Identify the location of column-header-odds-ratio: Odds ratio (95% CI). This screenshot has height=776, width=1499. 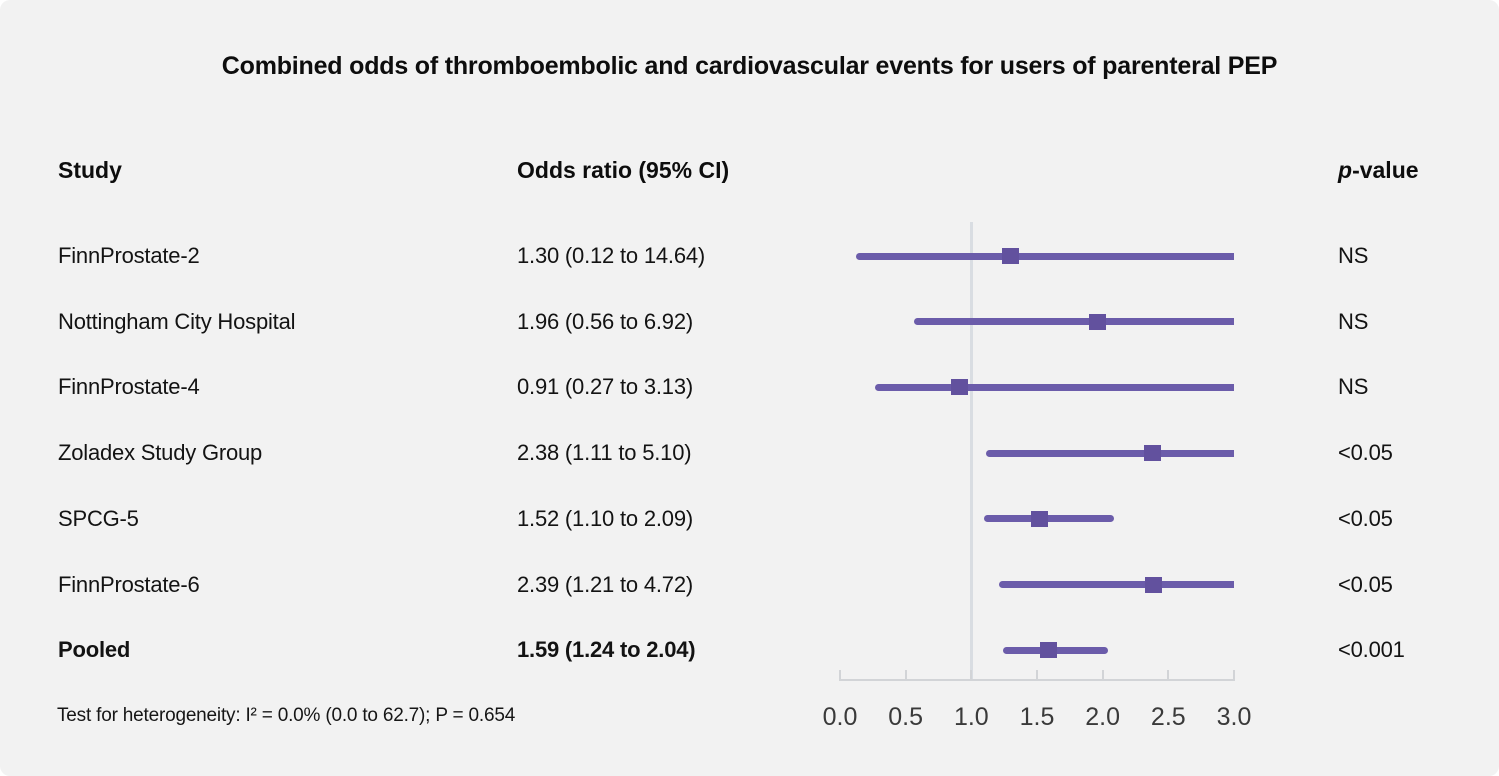
(623, 170).